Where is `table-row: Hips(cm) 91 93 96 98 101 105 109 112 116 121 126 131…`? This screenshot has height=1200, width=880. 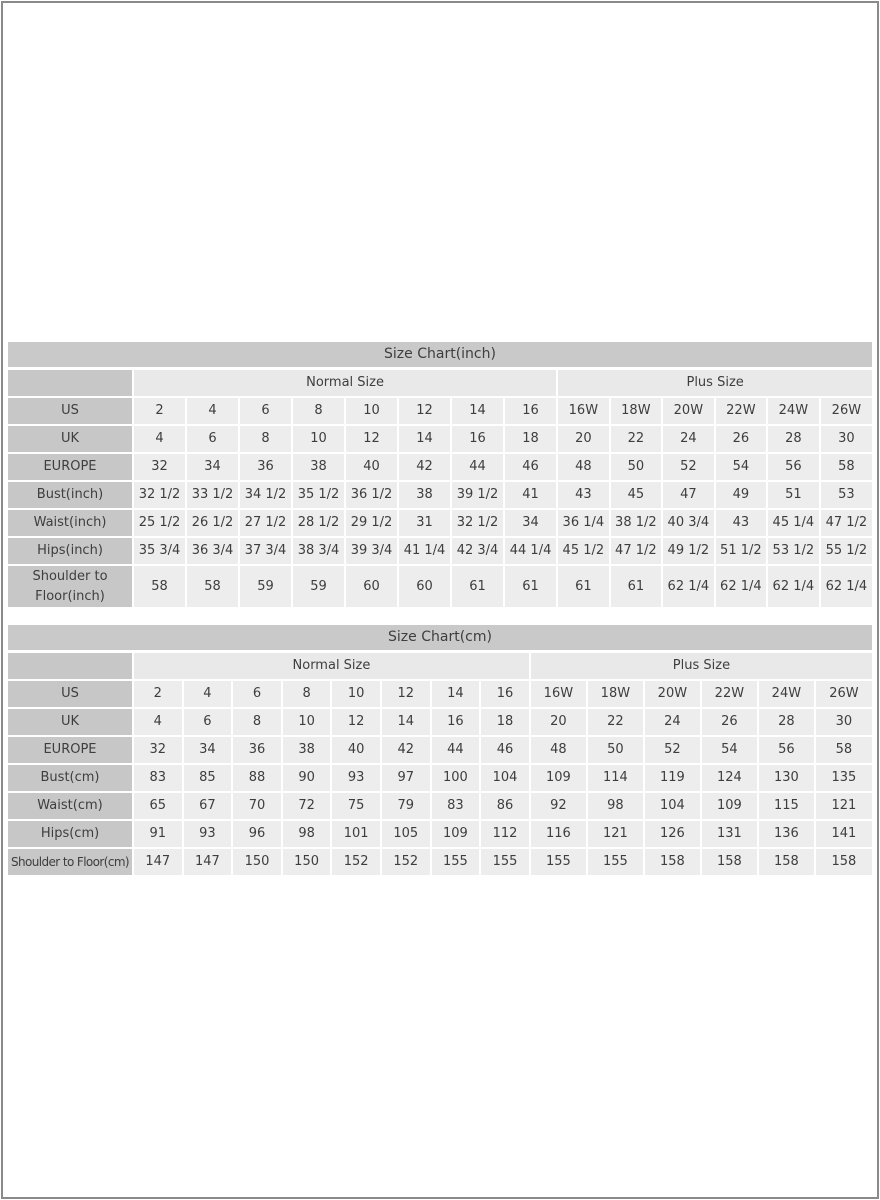
table-row: Hips(cm) 91 93 96 98 101 105 109 112 116 121 126 131… is located at coordinates (440, 834).